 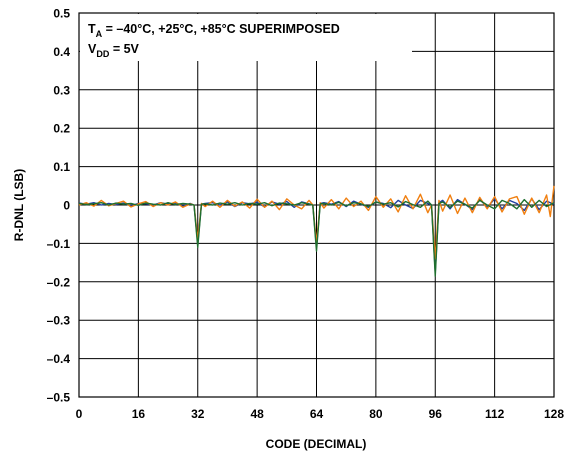 I want to click on x-tick-label: 128, so click(x=554, y=414).